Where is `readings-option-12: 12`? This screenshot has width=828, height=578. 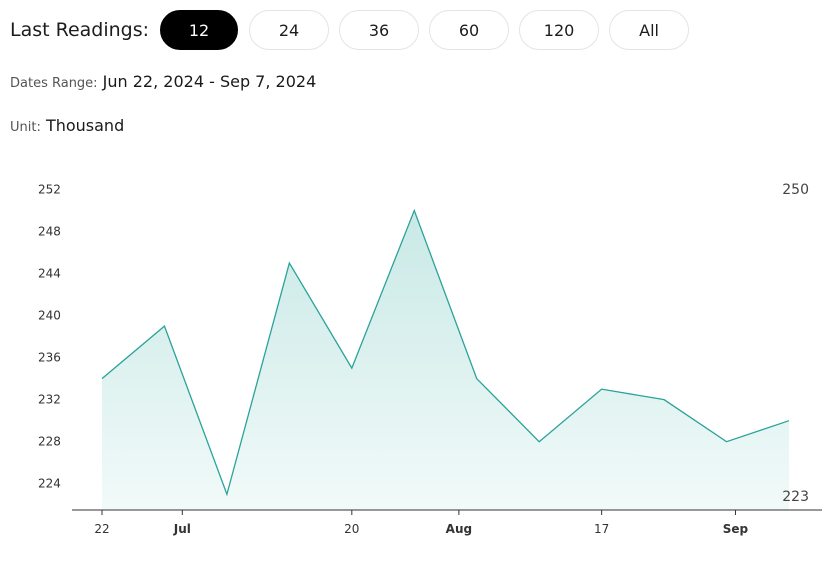
readings-option-12: 12 is located at coordinates (199, 30).